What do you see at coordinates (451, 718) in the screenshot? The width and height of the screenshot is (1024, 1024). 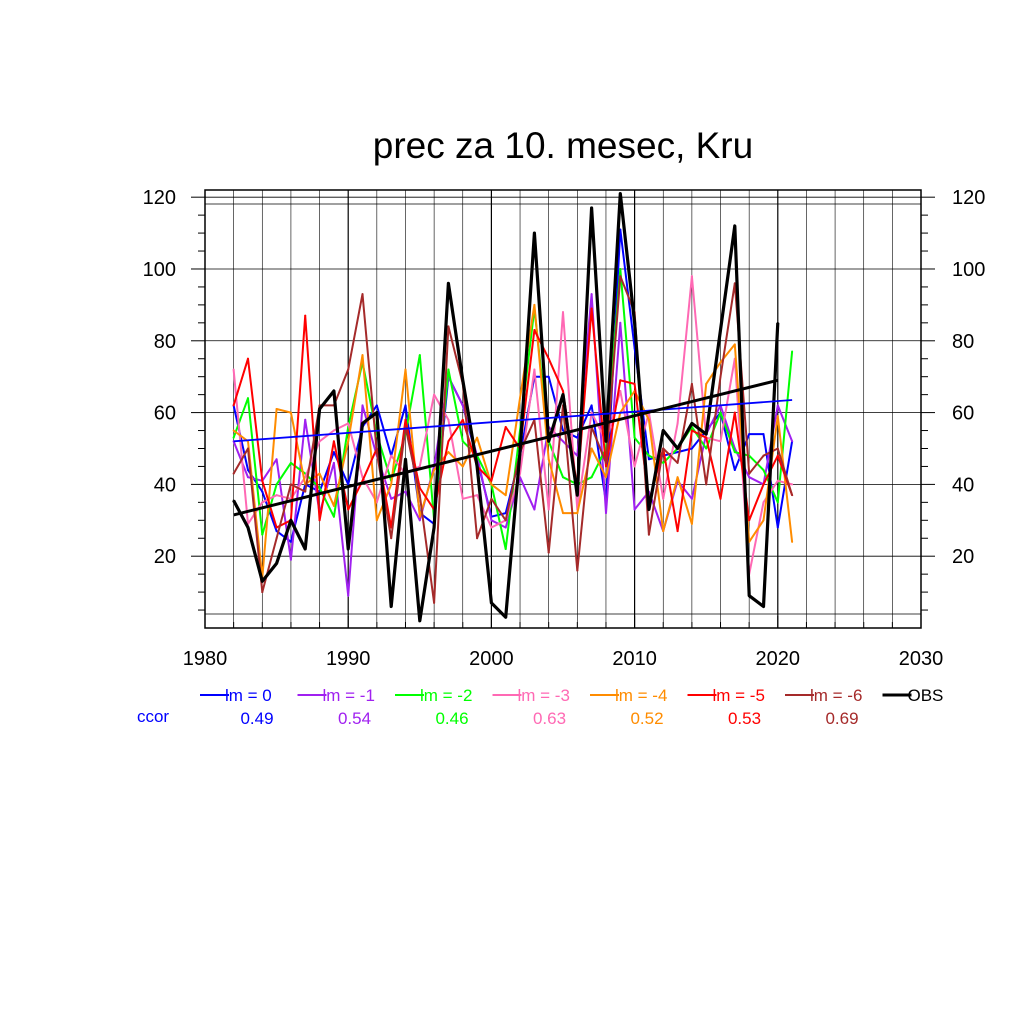 I see `ccor-value: 0.46` at bounding box center [451, 718].